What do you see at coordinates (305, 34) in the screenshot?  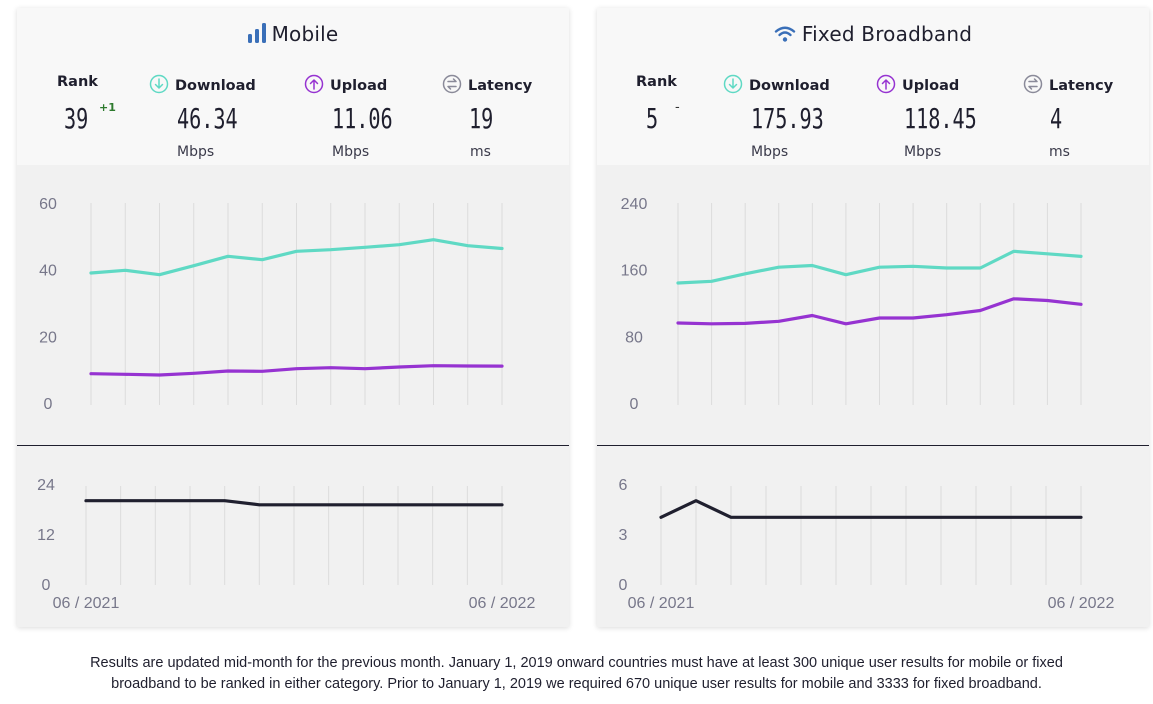 I see `mobile-title-text: Mobile` at bounding box center [305, 34].